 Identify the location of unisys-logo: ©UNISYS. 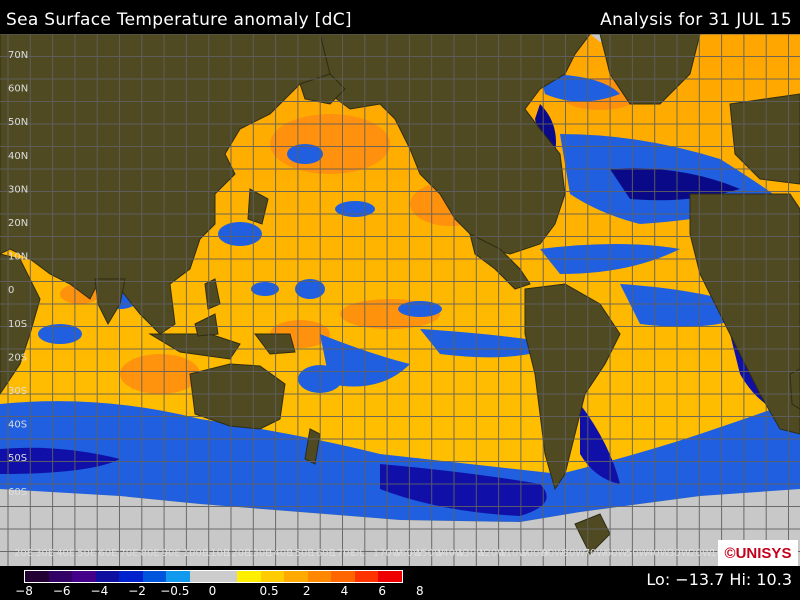
(758, 553).